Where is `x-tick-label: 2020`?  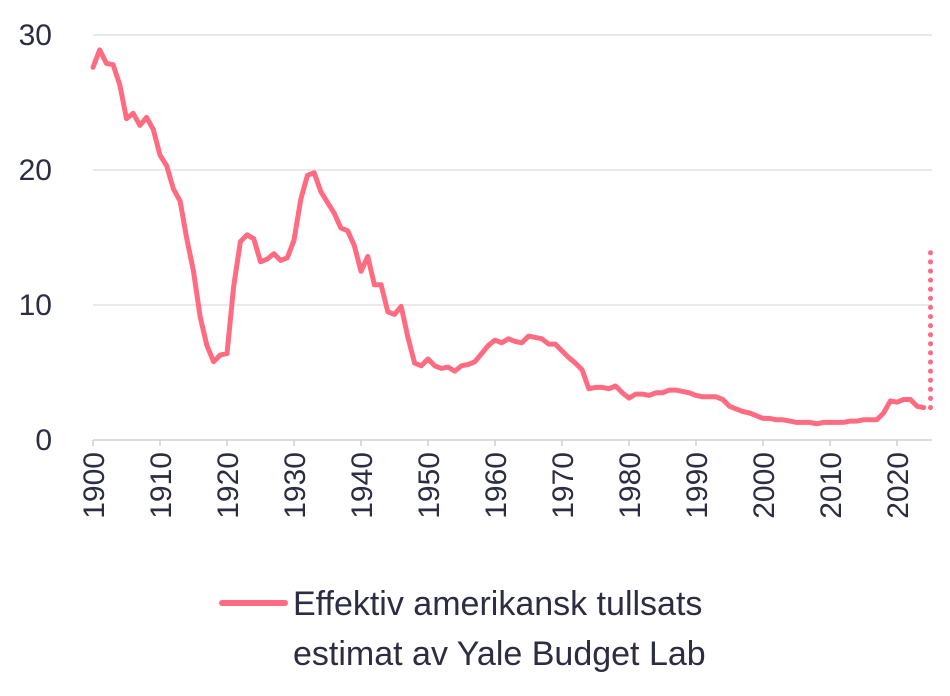
x-tick-label: 2020 is located at coordinates (898, 485).